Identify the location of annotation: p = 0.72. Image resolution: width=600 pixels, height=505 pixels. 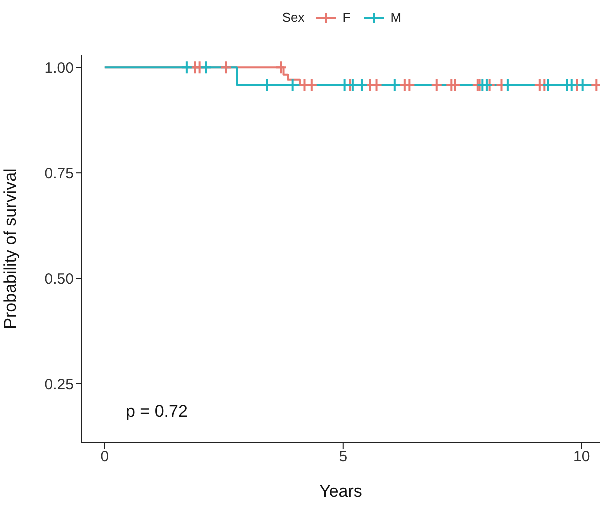
(157, 412).